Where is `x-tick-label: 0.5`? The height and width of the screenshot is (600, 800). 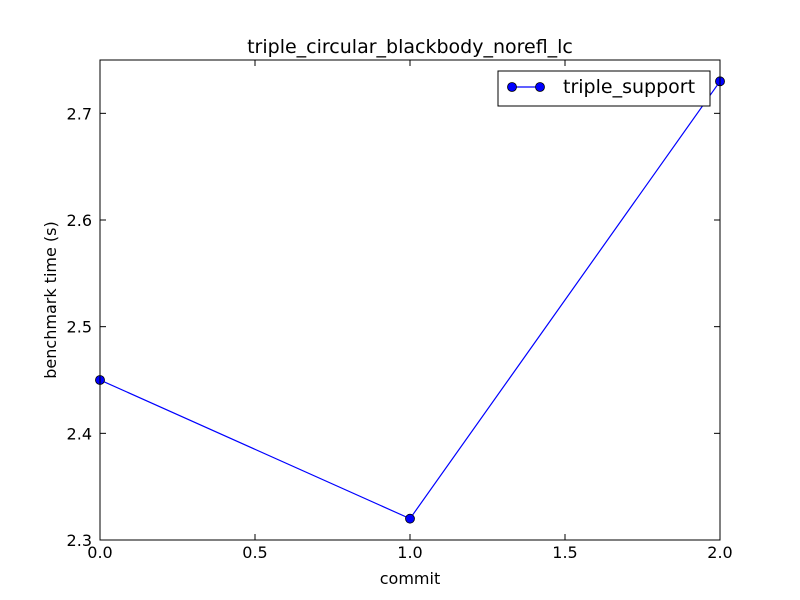
x-tick-label: 0.5 is located at coordinates (254, 552).